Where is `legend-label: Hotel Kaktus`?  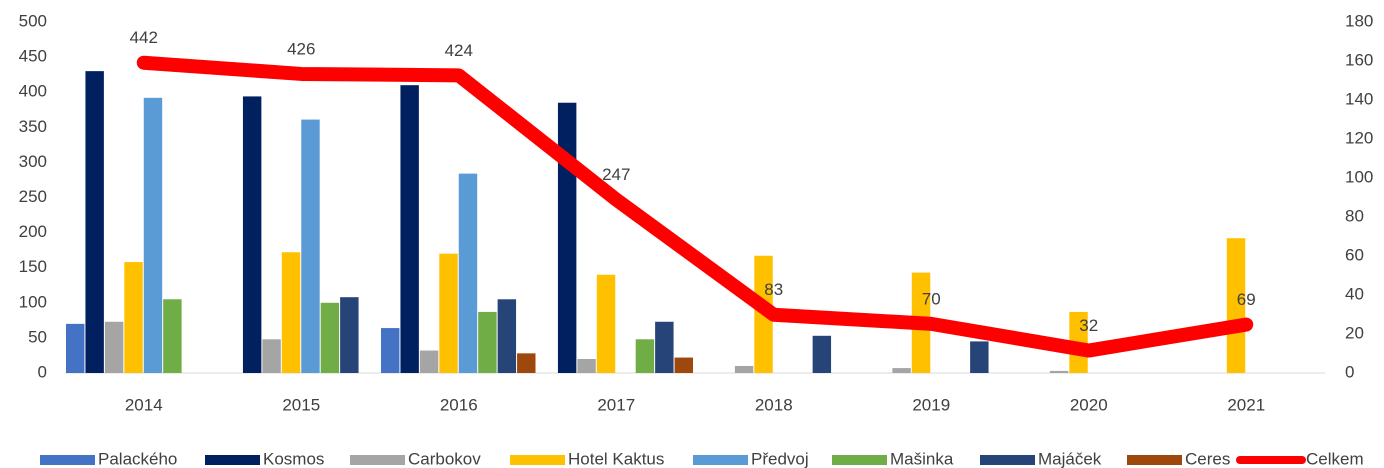
legend-label: Hotel Kaktus is located at coordinates (616, 458).